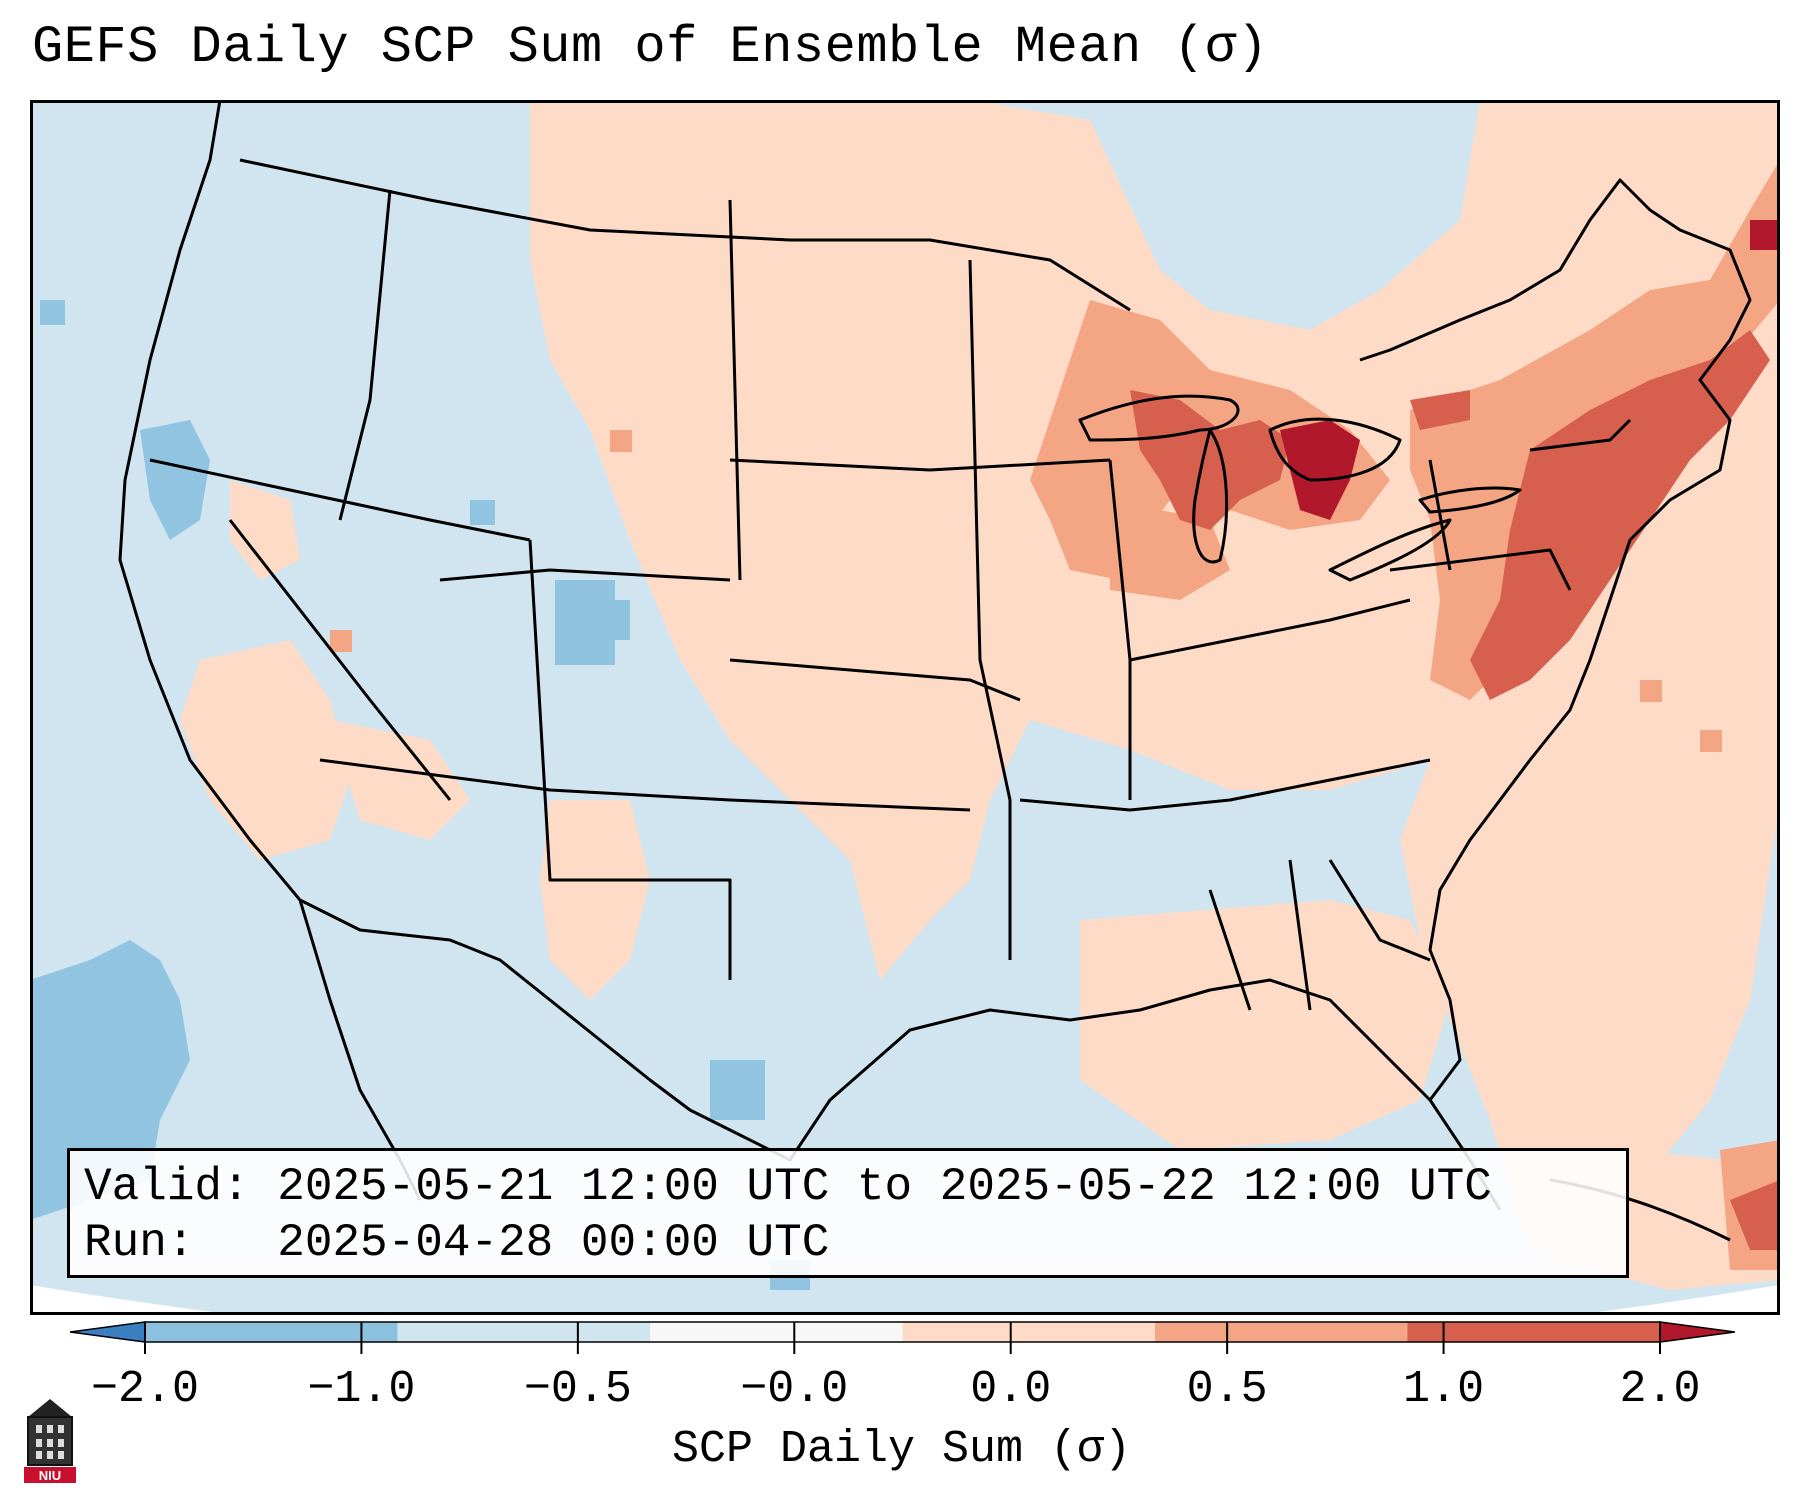  What do you see at coordinates (794, 1389) in the screenshot?
I see `colorbar-tick-label: −0.0` at bounding box center [794, 1389].